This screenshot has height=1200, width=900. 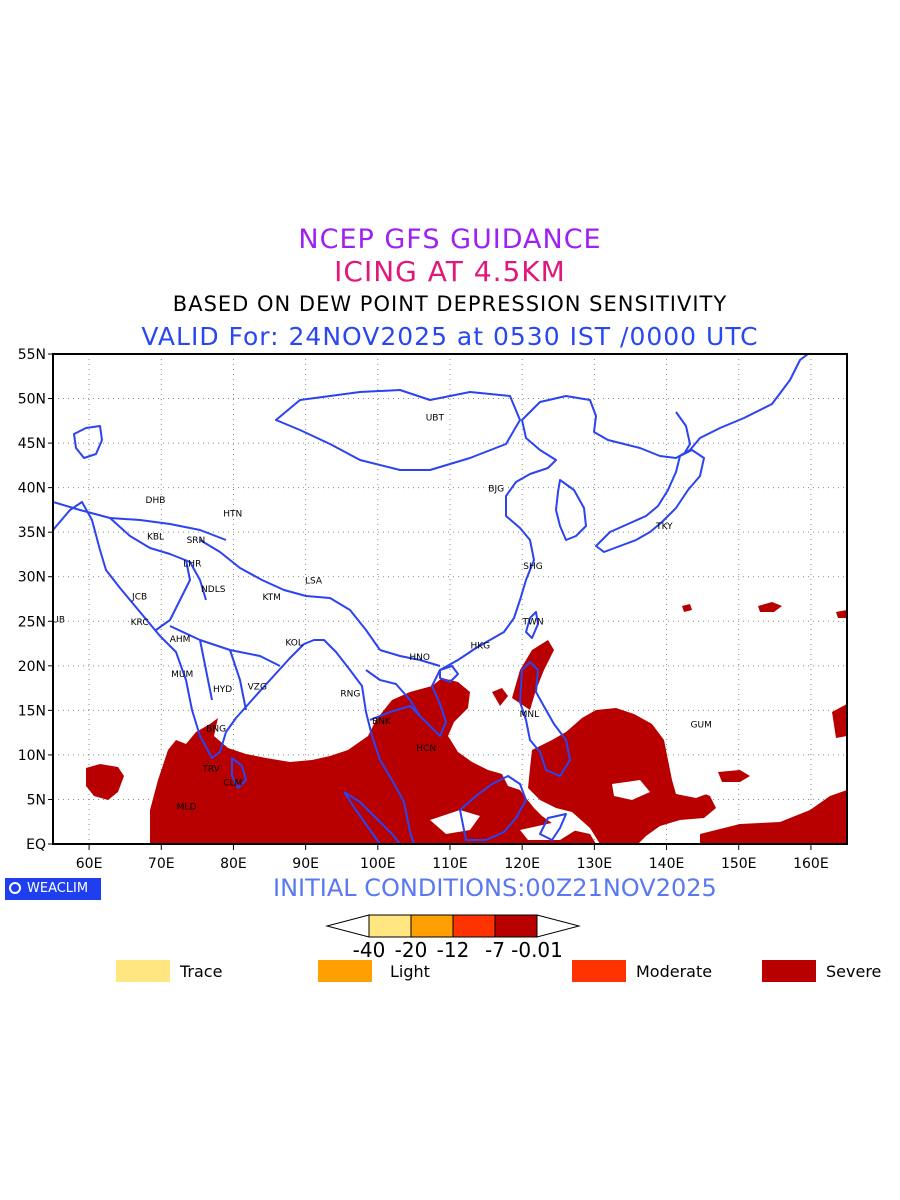 I want to click on city-label-kol: KOL, so click(x=294, y=644).